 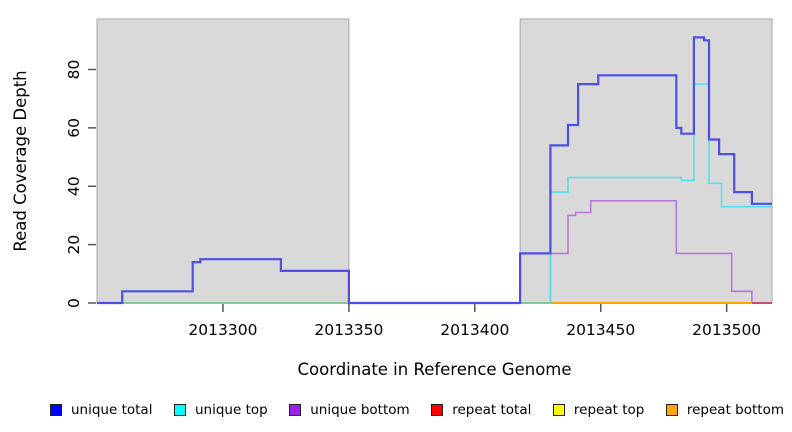 I want to click on x-tick-label: 2013350, so click(x=348, y=330).